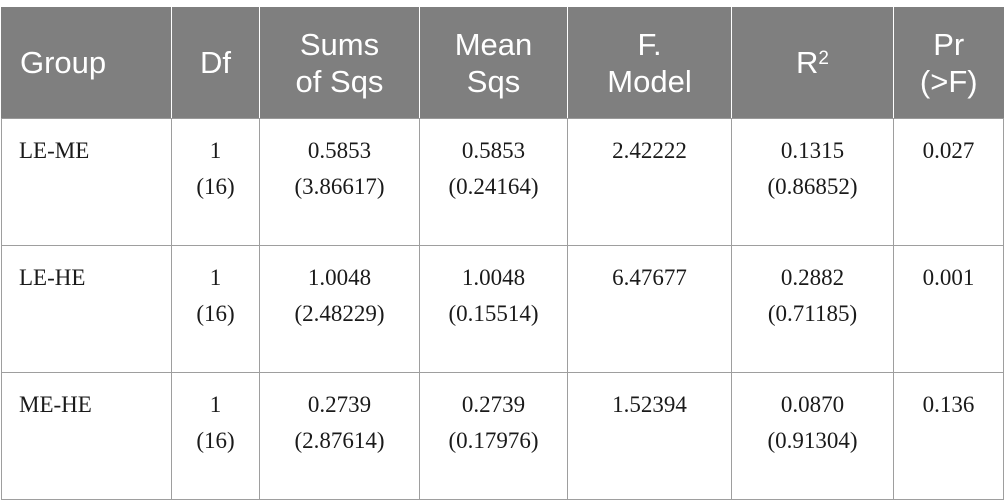  I want to click on cell-pr: 0.136, so click(948, 436).